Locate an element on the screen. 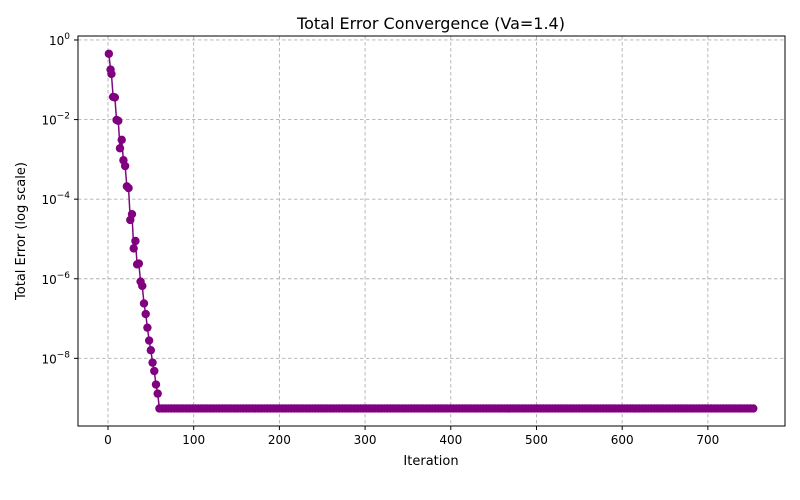  chart-title: Total Error Convergence (Va=1.4) is located at coordinates (430, 23).